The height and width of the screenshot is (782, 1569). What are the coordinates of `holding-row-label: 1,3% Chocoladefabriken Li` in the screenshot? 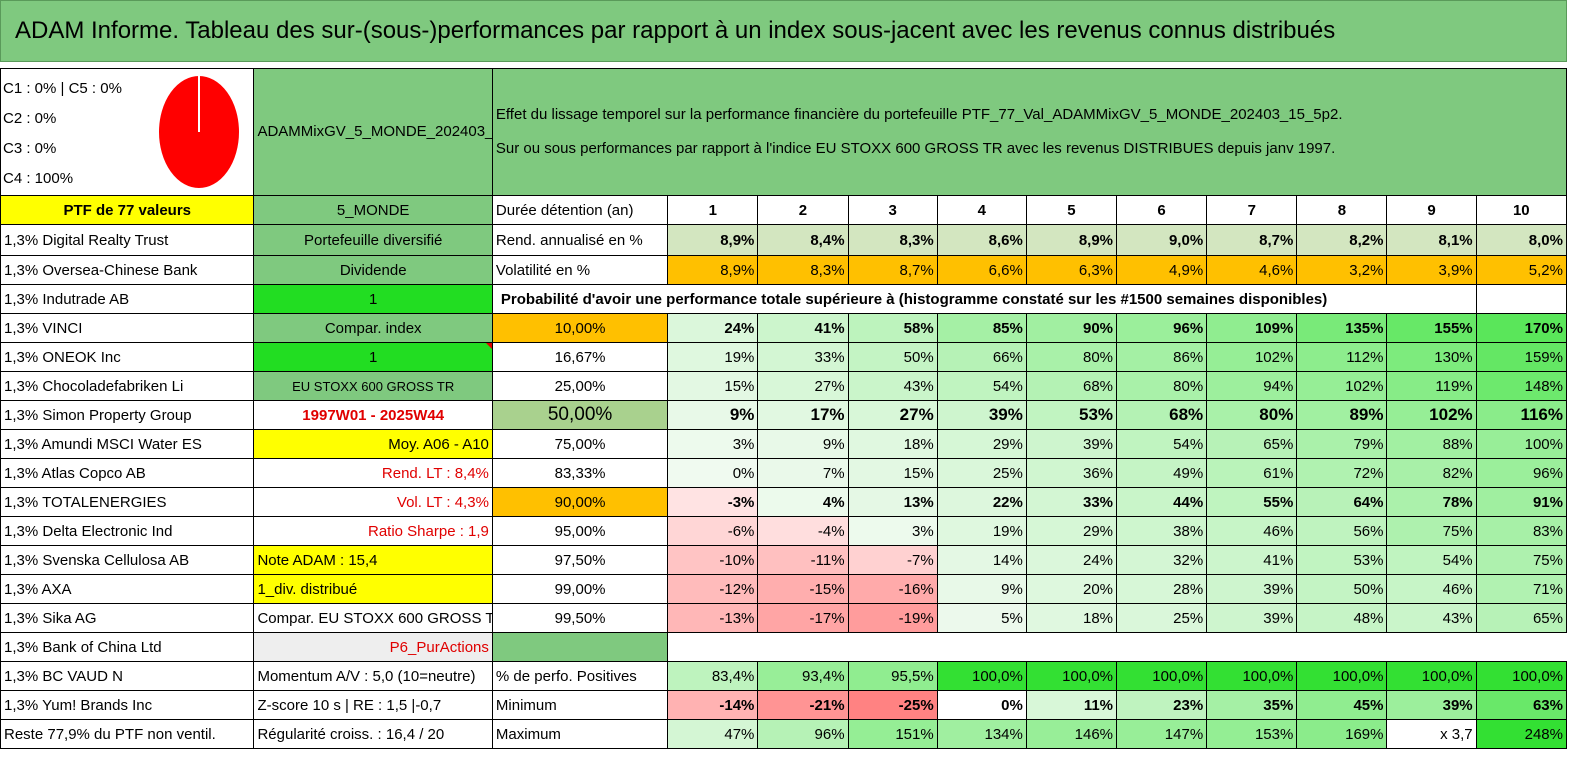 It's located at (127, 386).